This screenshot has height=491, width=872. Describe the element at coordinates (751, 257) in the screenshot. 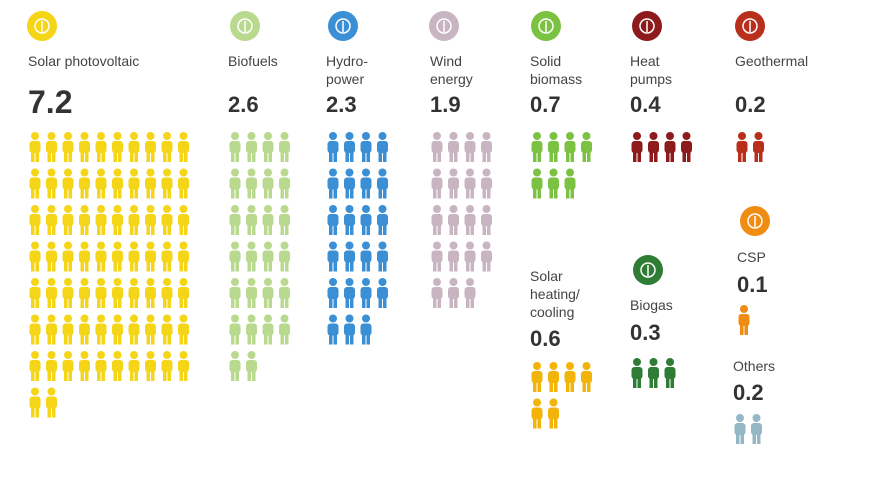

I see `category-label: CSP` at that location.